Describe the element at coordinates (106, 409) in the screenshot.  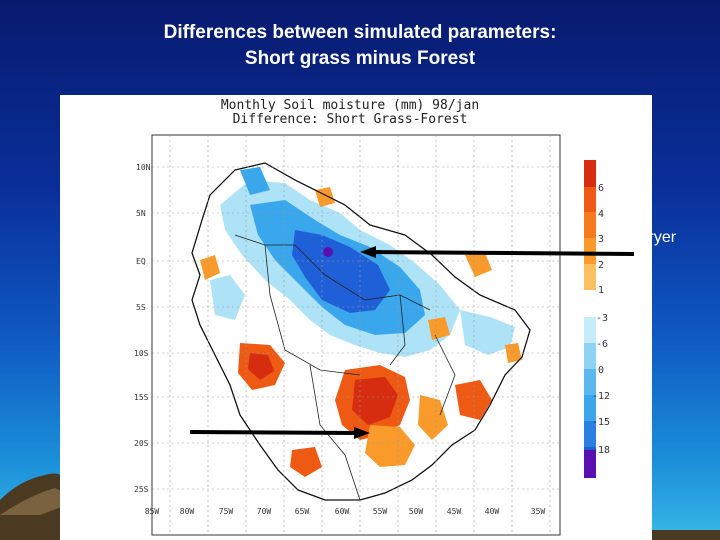
I see `moister-callout: Moister` at that location.